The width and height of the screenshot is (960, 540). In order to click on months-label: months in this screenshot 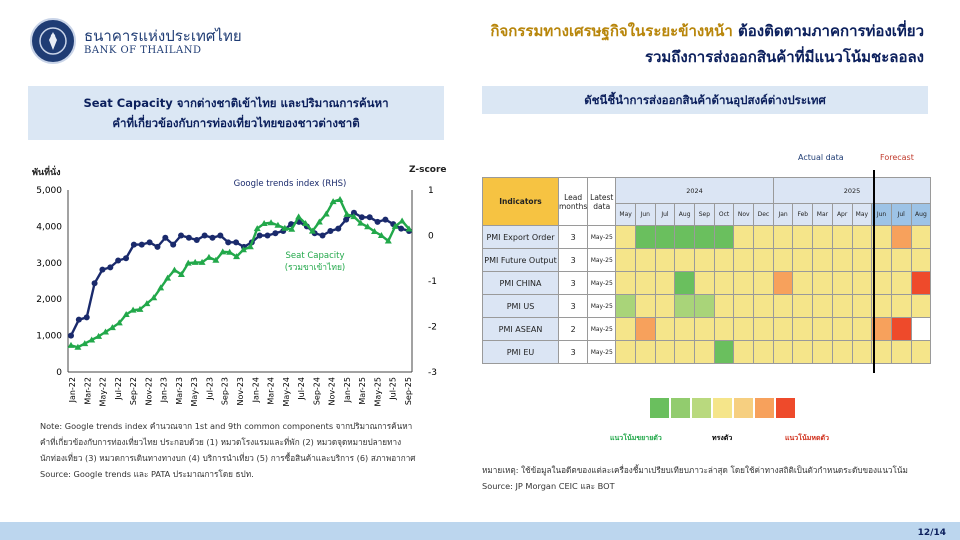, I will do `click(573, 206)`.